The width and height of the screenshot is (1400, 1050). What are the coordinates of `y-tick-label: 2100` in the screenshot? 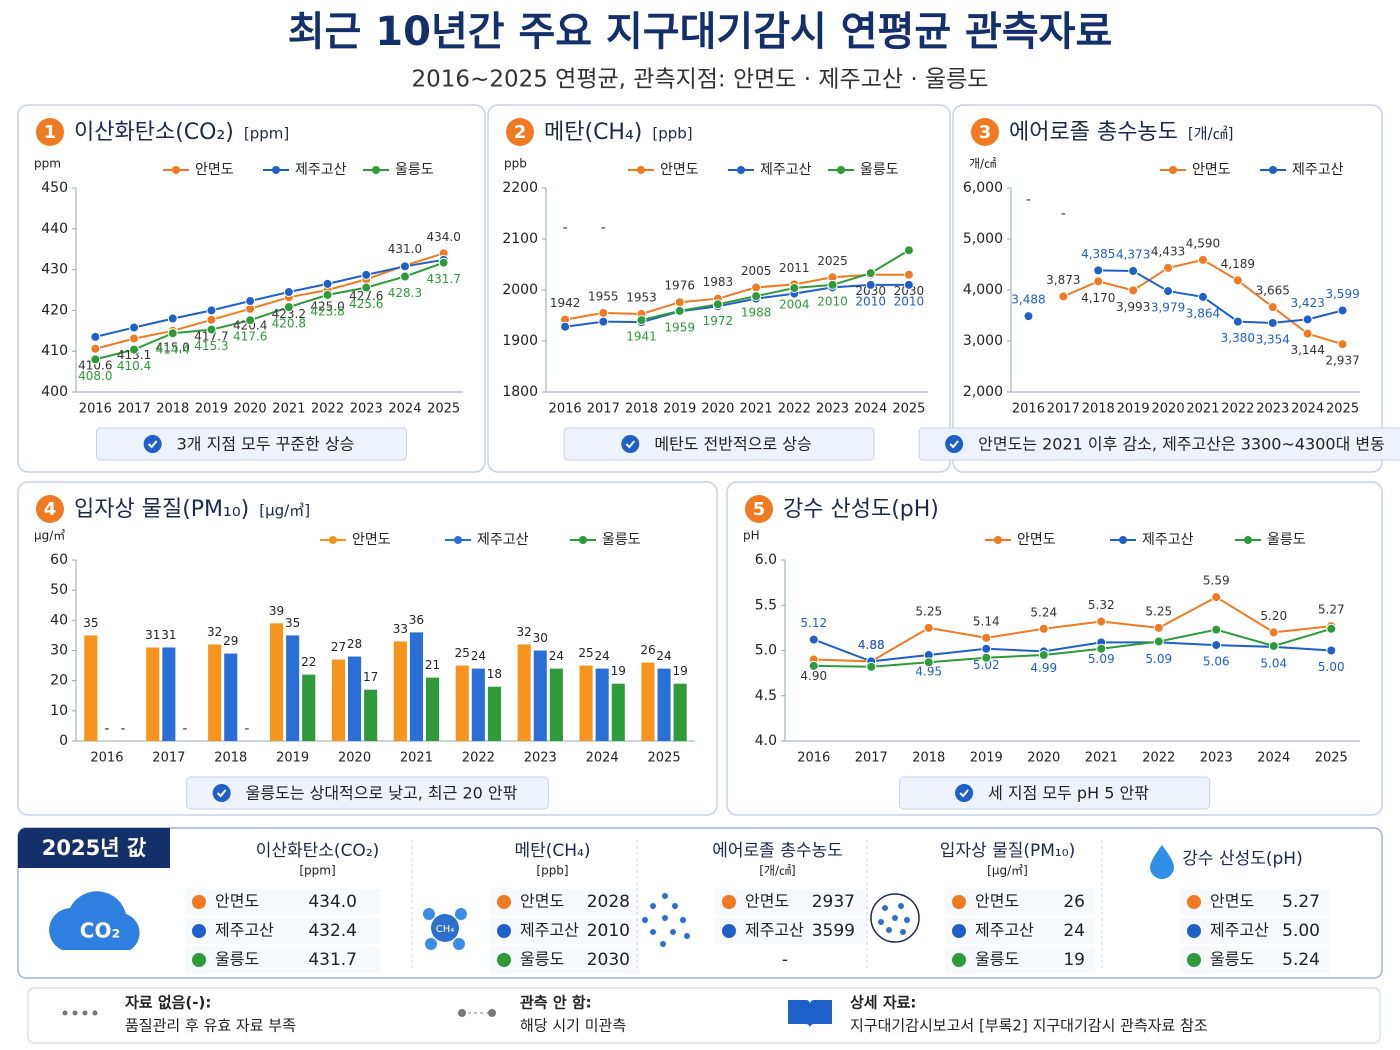 It's located at (520, 239).